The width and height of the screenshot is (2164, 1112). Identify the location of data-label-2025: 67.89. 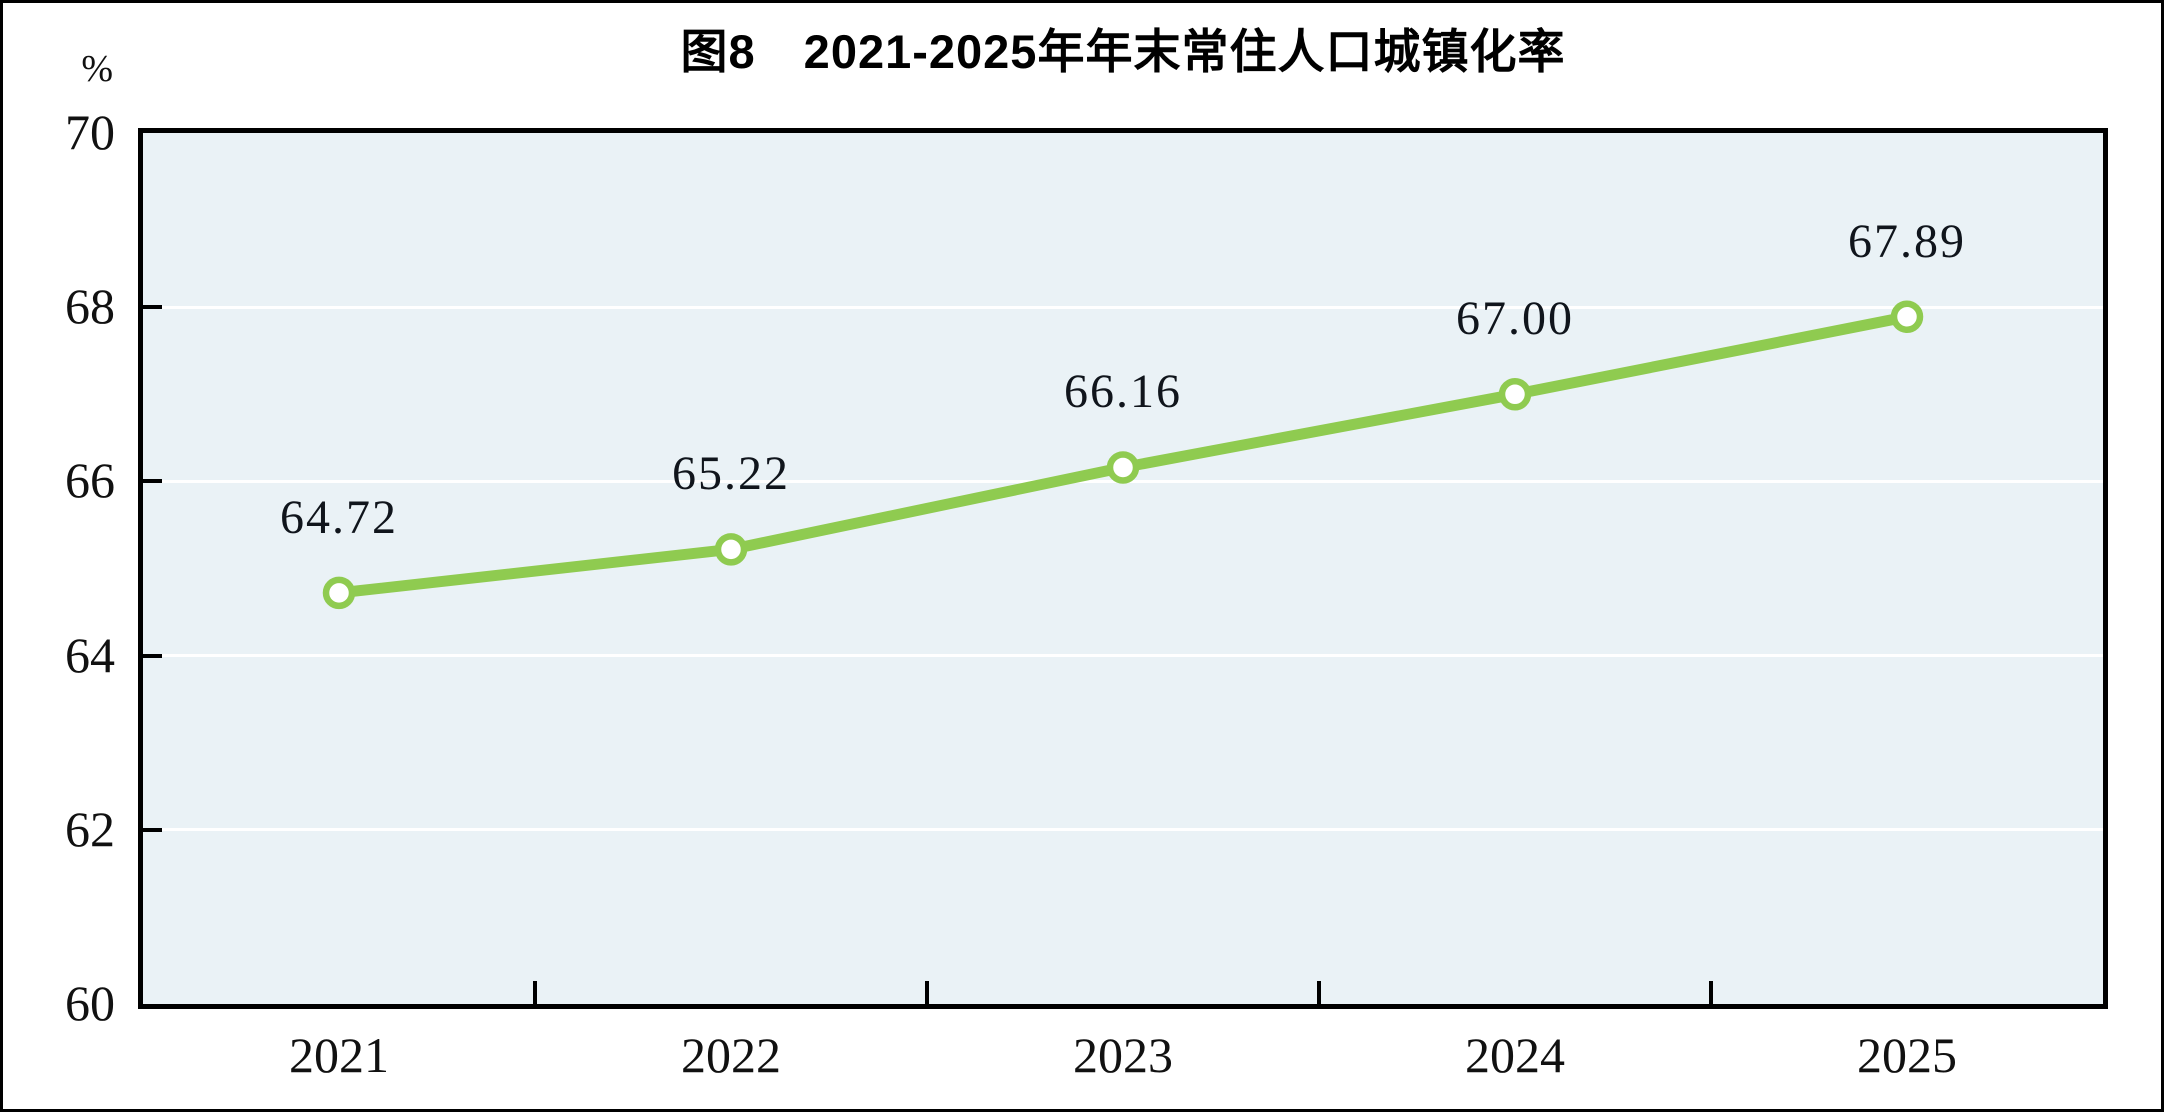
(1907, 241).